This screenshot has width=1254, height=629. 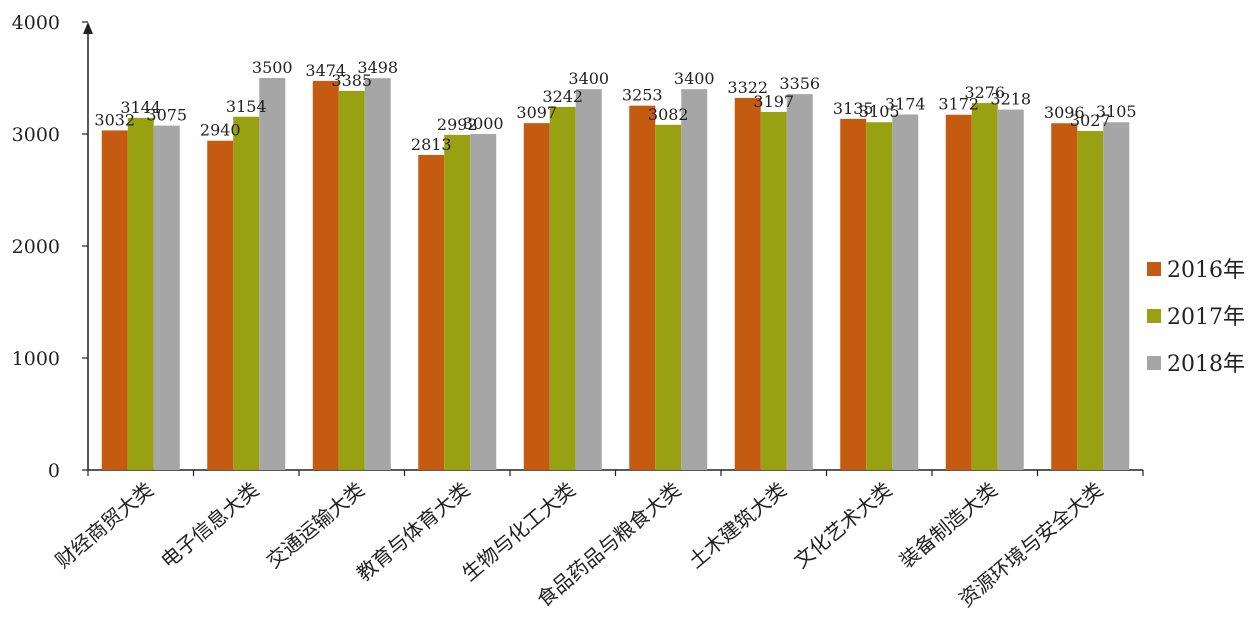 What do you see at coordinates (642, 95) in the screenshot?
I see `data-label: 3253` at bounding box center [642, 95].